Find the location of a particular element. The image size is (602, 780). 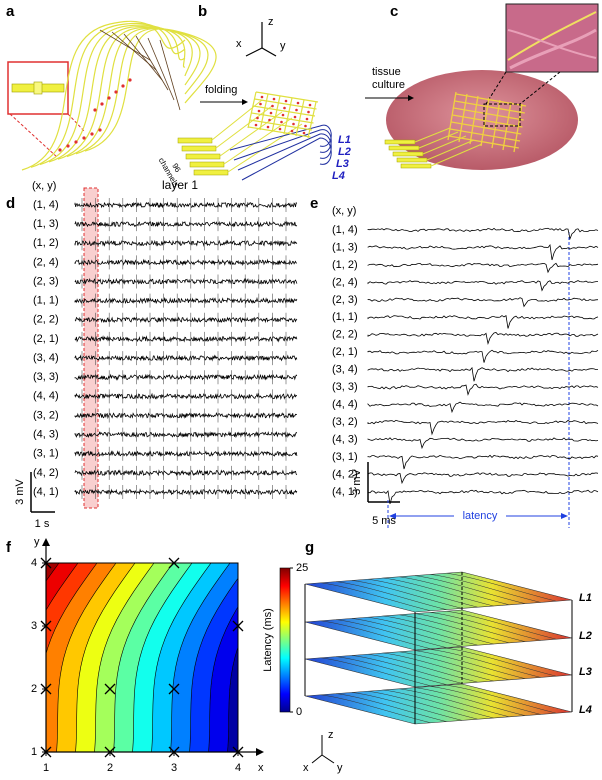

x-tick-label: 3 is located at coordinates (174, 768).